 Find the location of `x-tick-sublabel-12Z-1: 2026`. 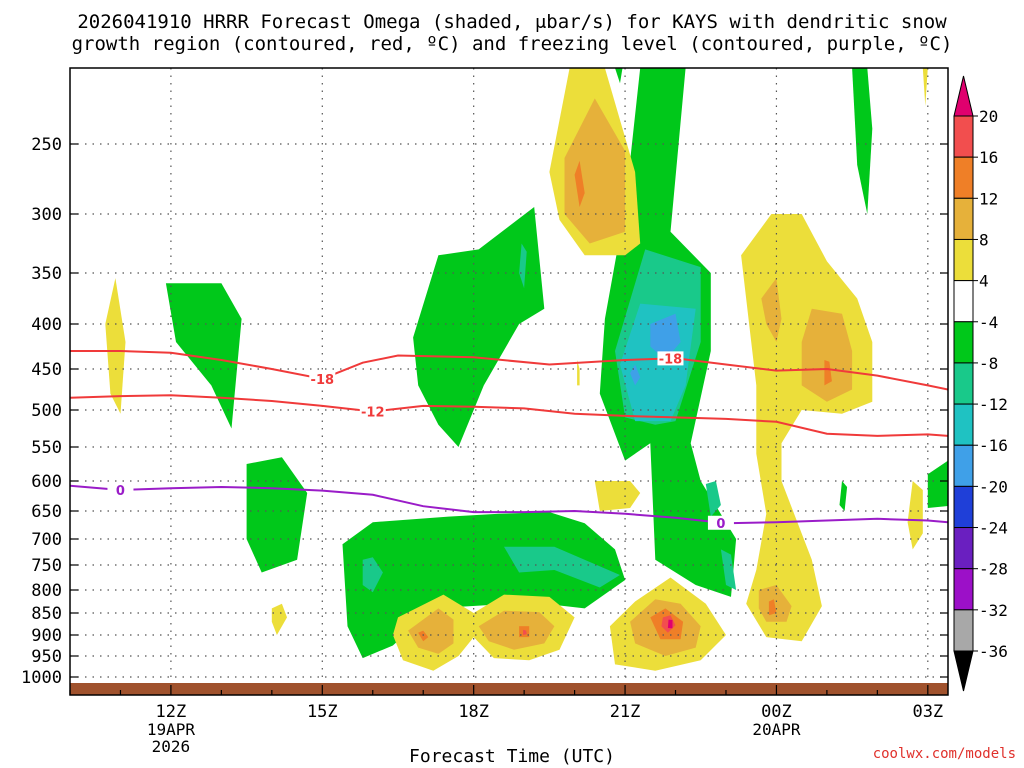

x-tick-sublabel-12Z-1: 2026 is located at coordinates (171, 746).